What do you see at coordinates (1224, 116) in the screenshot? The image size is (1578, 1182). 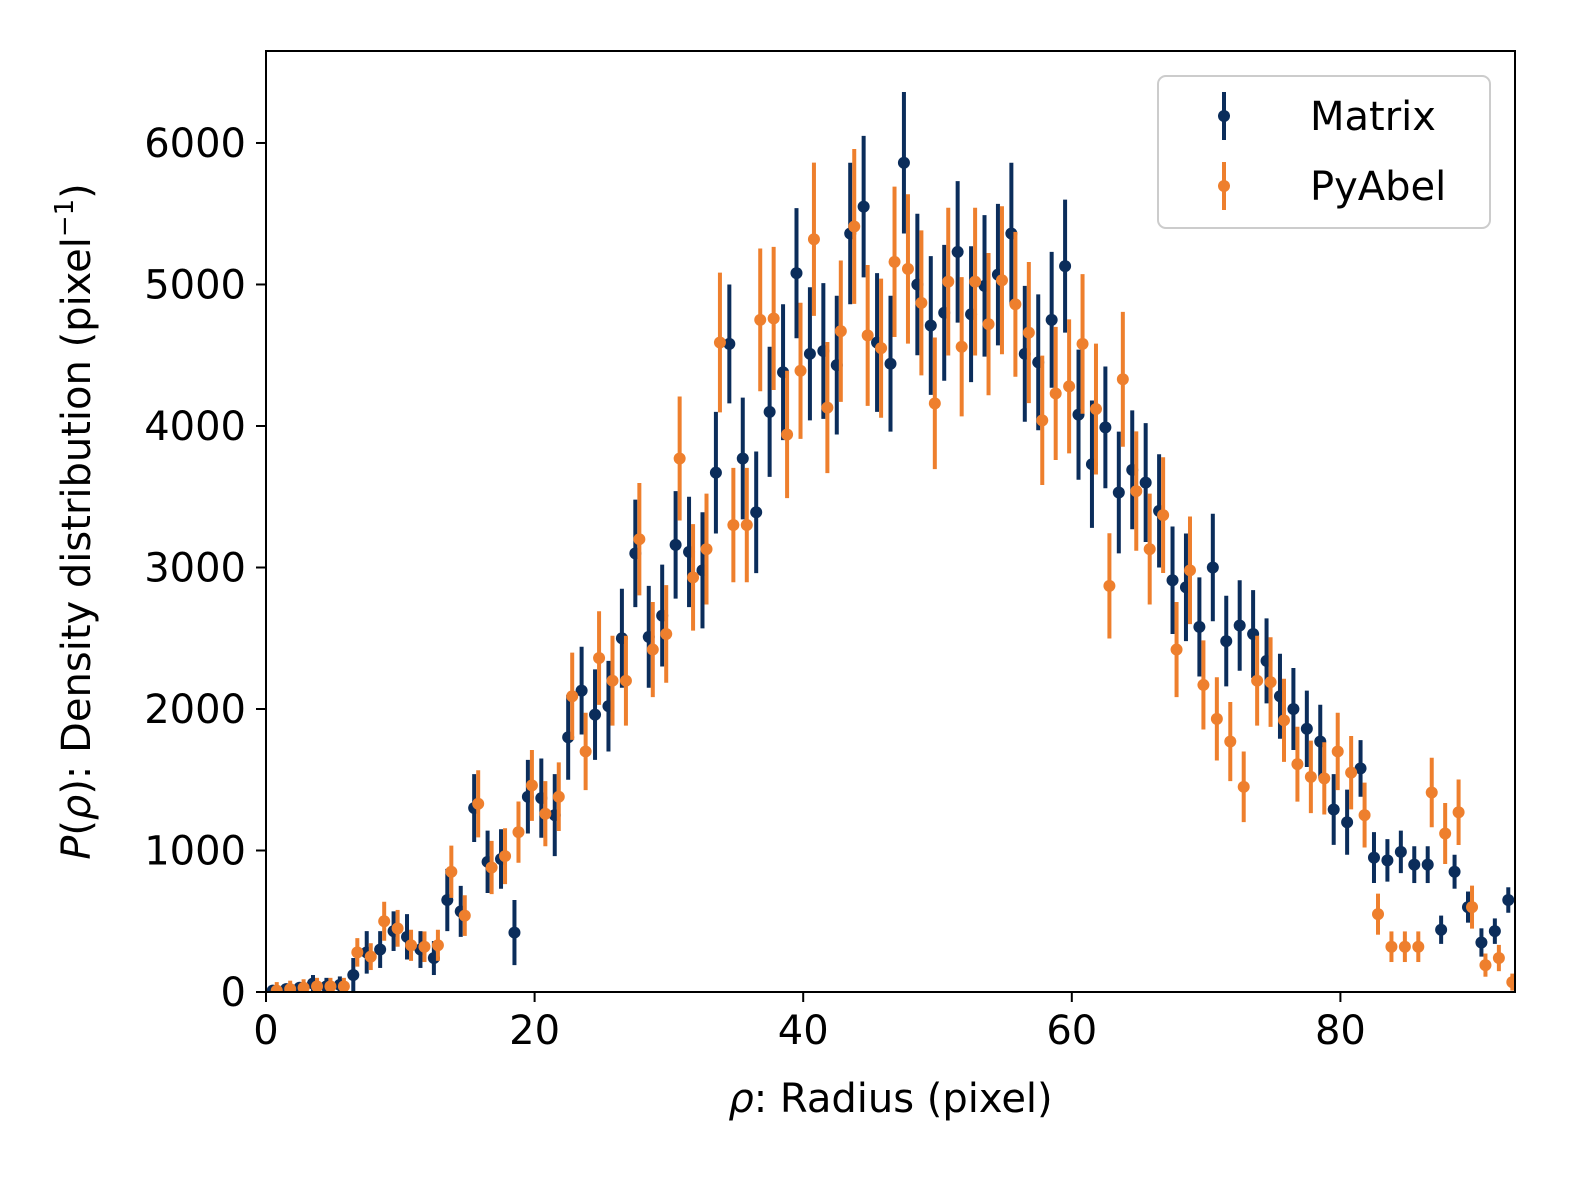 I see `legend-matrix-marker` at bounding box center [1224, 116].